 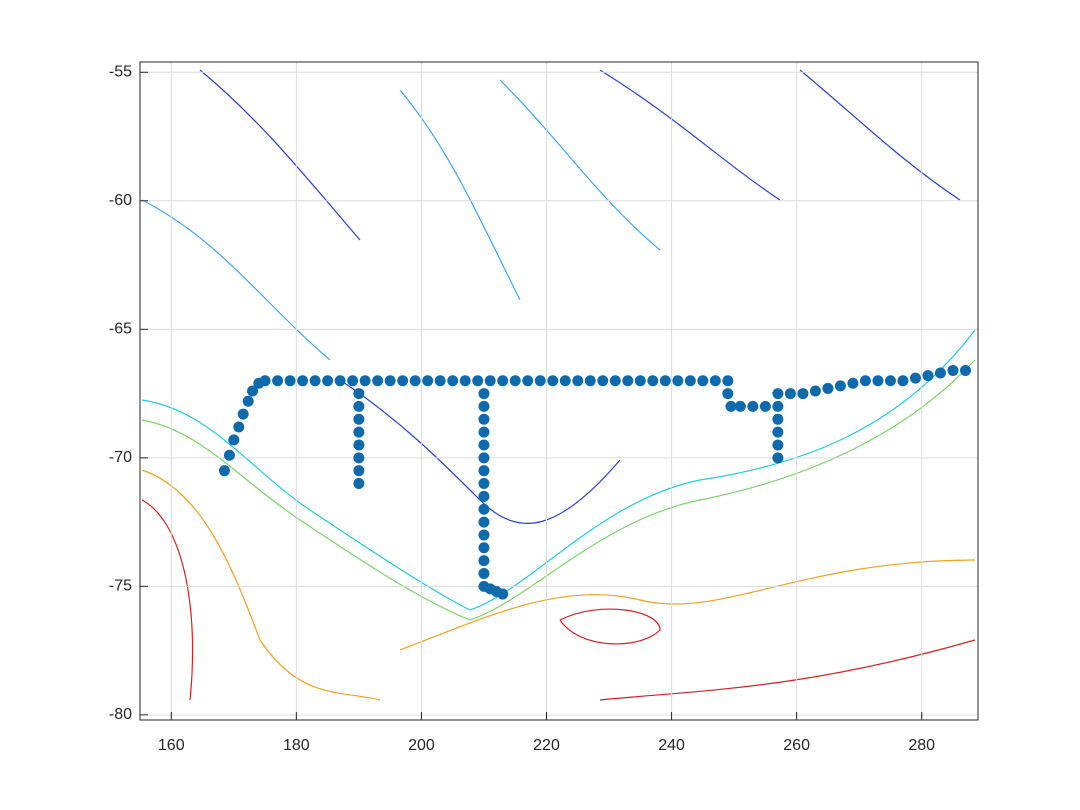 What do you see at coordinates (921, 745) in the screenshot?
I see `x-tick-label: 280` at bounding box center [921, 745].